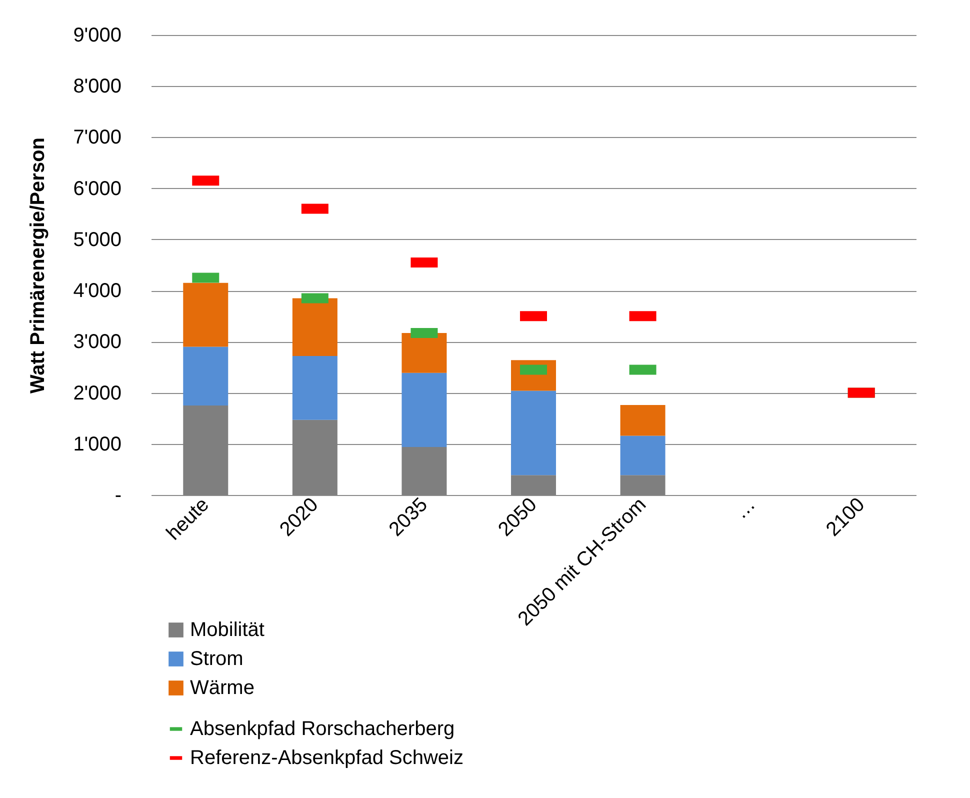 Image resolution: width=970 pixels, height=798 pixels. What do you see at coordinates (97, 35) in the screenshot?
I see `y-tick-label: 9'000` at bounding box center [97, 35].